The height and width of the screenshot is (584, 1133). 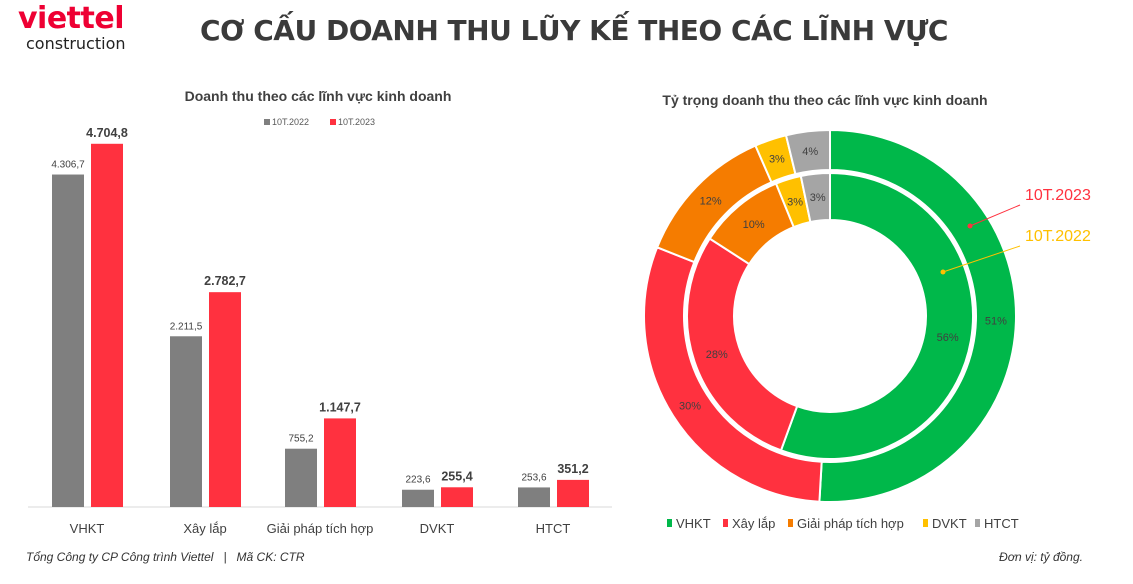 I want to click on legend-swatch-VHKT, so click(x=669, y=523).